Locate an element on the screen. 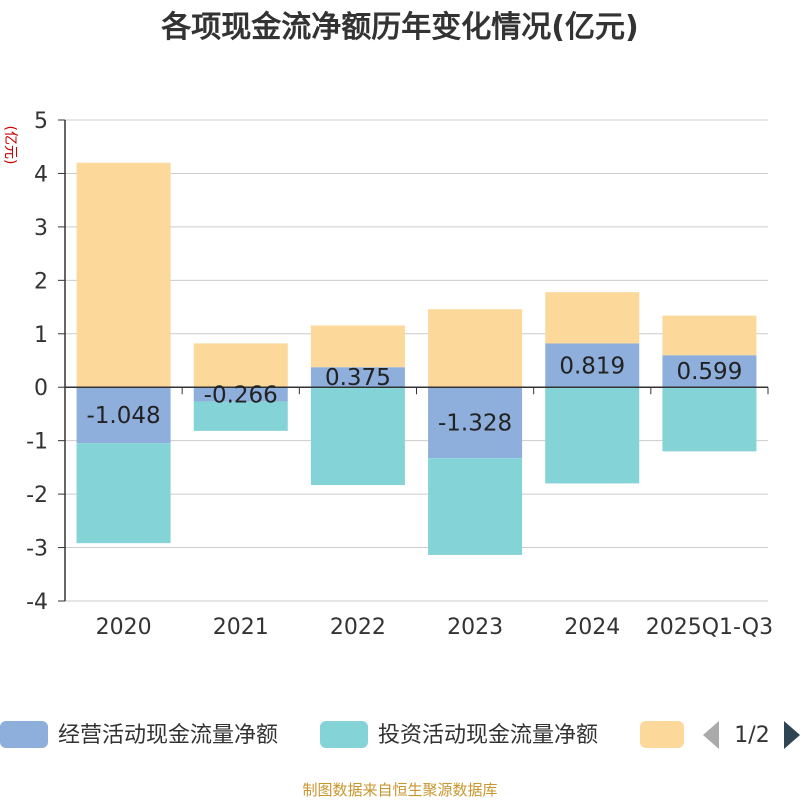 Image resolution: width=800 pixels, height=800 pixels. y-tick-label: 5 is located at coordinates (41, 121).